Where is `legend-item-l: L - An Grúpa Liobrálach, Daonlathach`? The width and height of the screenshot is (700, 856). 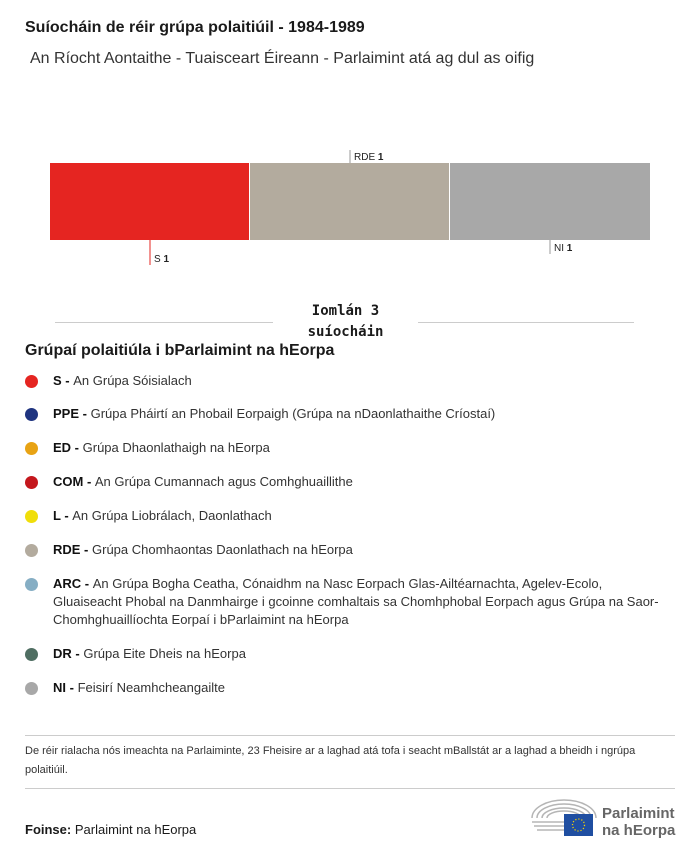
legend-item-l: L - An Grúpa Liobrálach, Daonlathach is located at coordinates (345, 516).